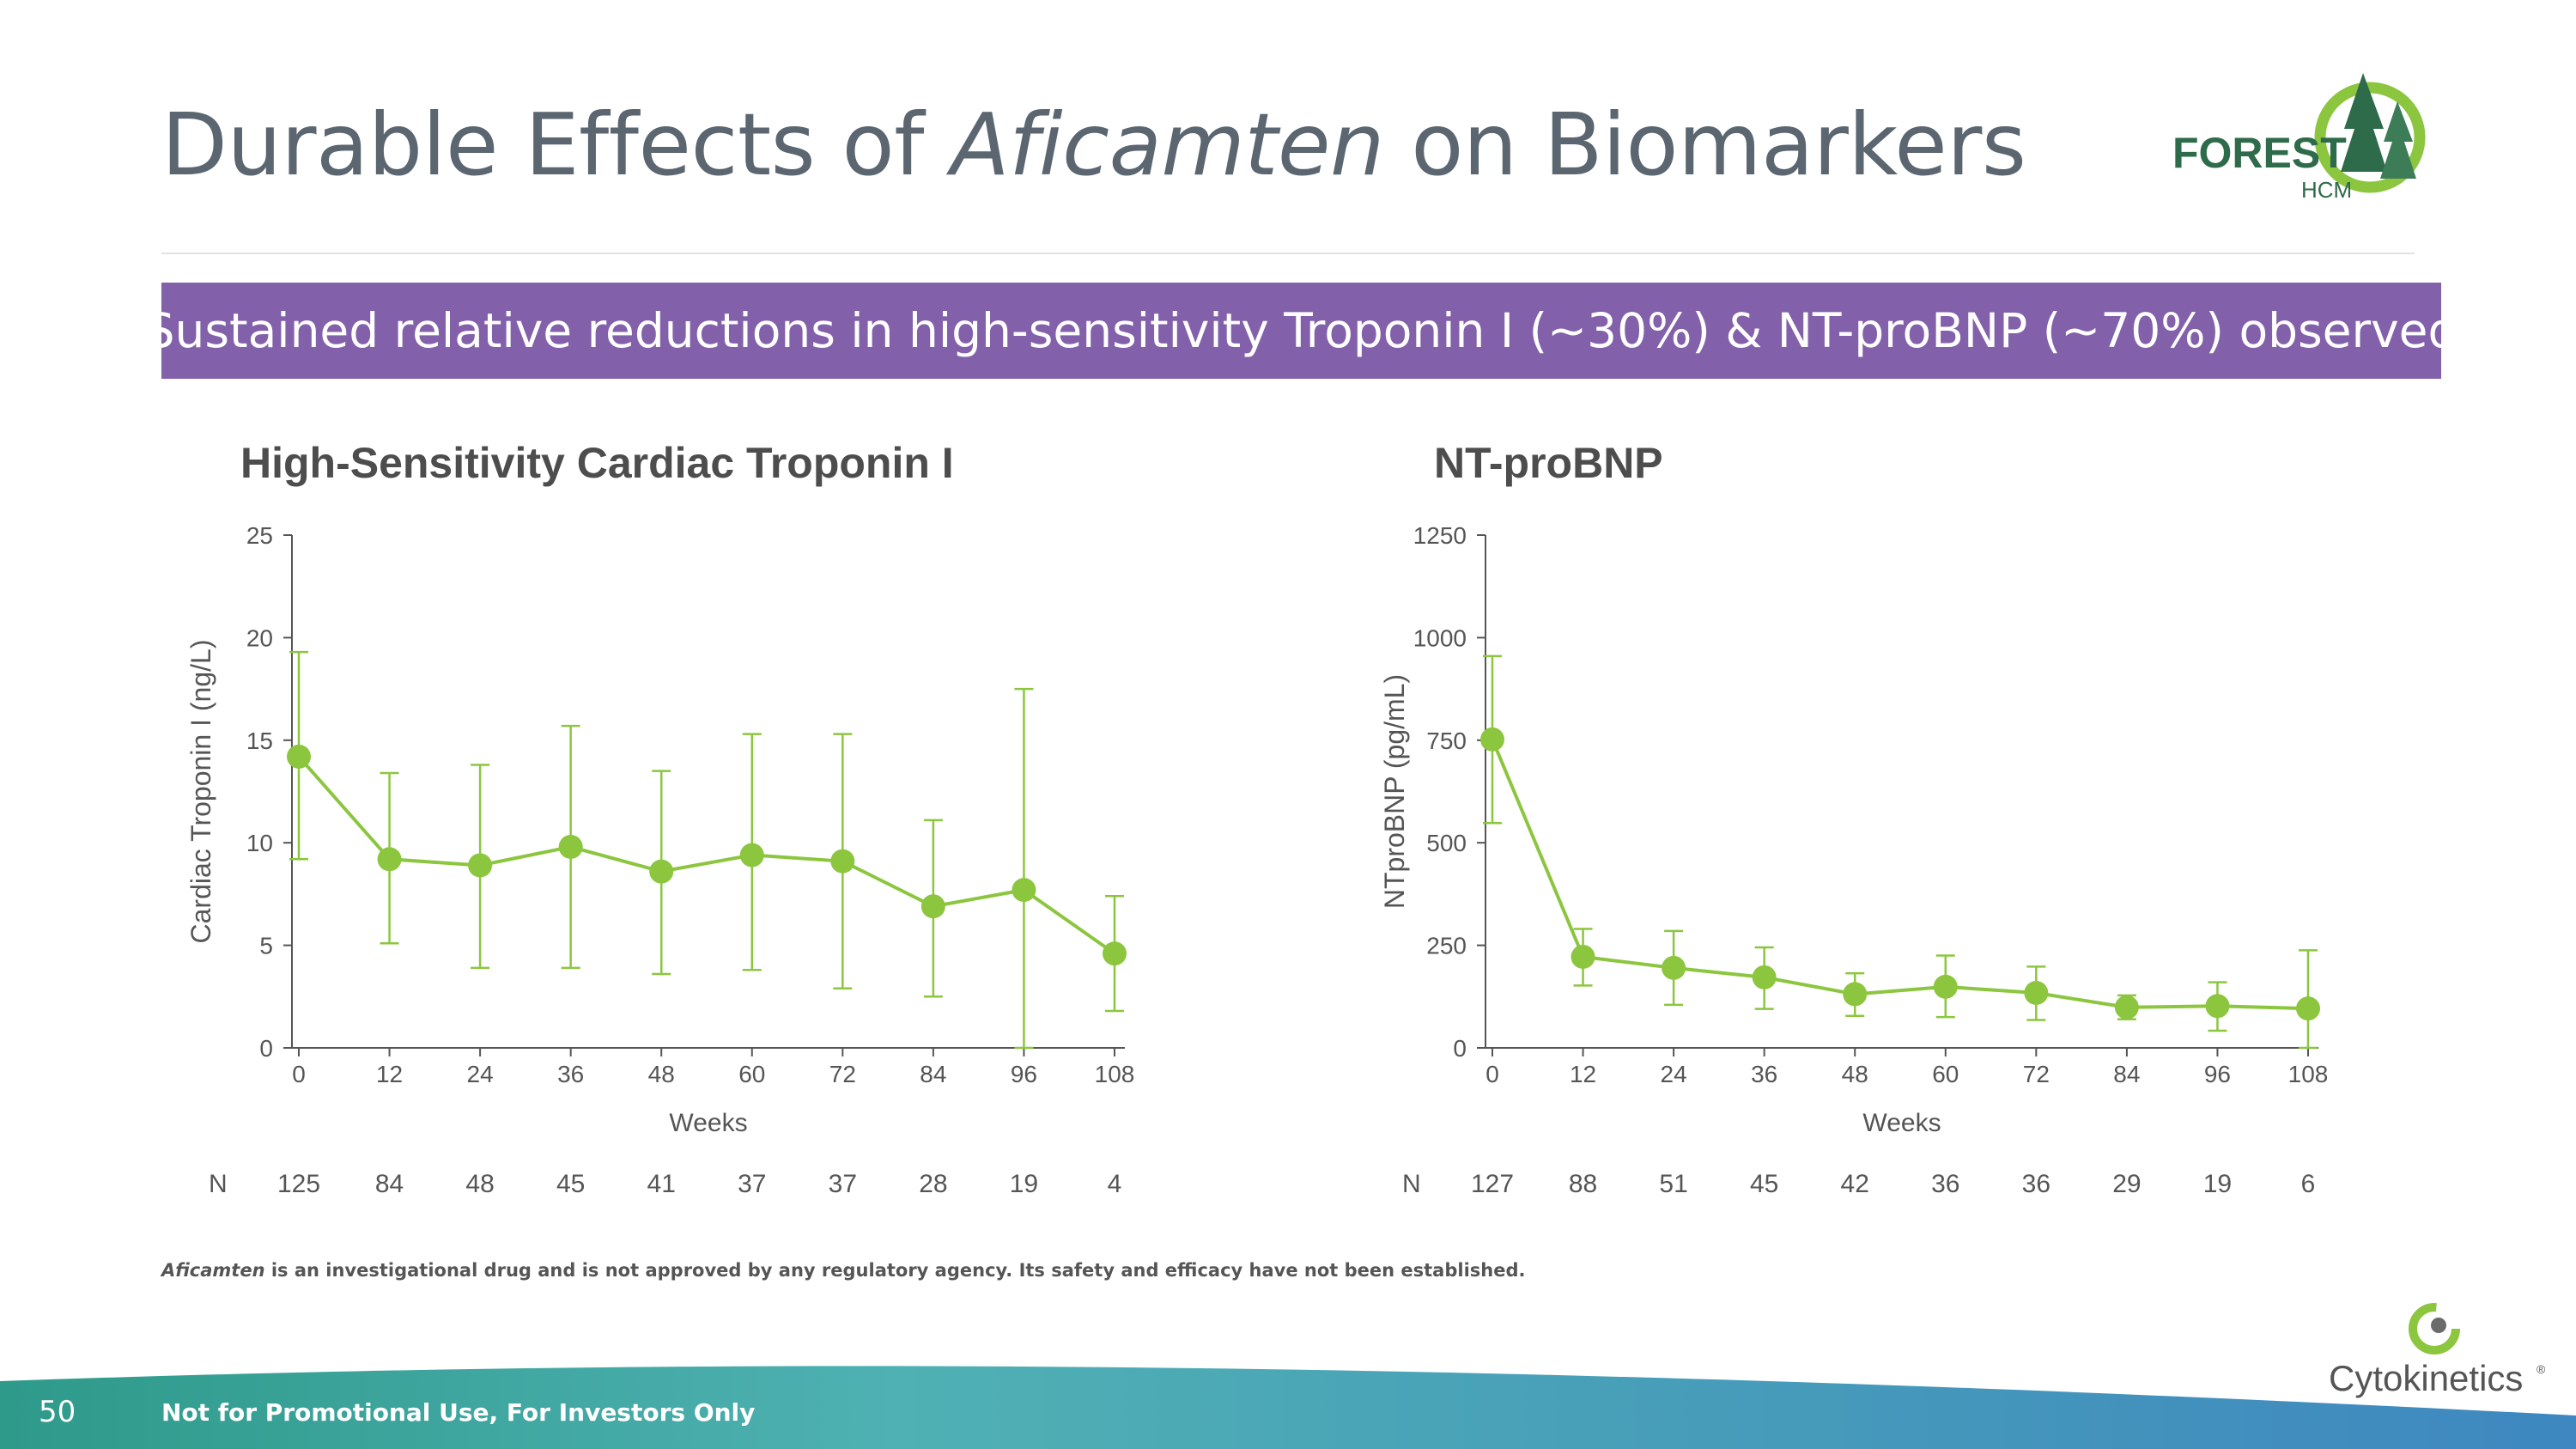 This screenshot has width=2576, height=1449. Describe the element at coordinates (1548, 463) in the screenshot. I see `ntprobnp-title: NT-proBNP` at that location.